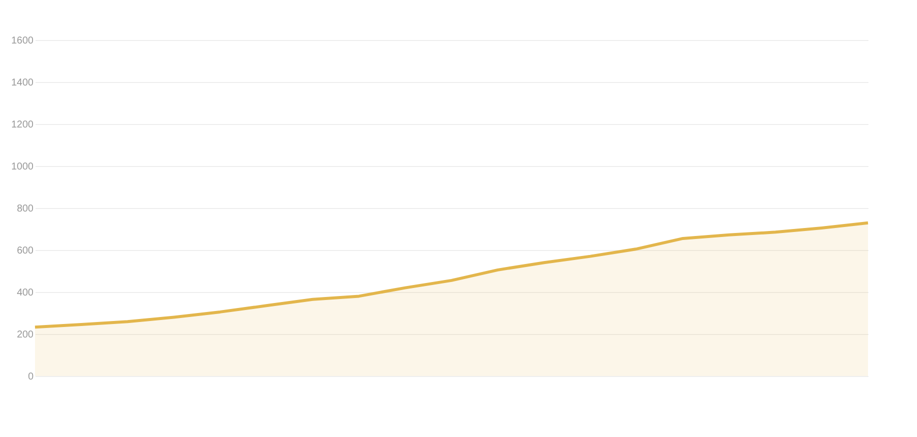  Describe the element at coordinates (25, 251) in the screenshot. I see `y-tick-label: 600` at that location.